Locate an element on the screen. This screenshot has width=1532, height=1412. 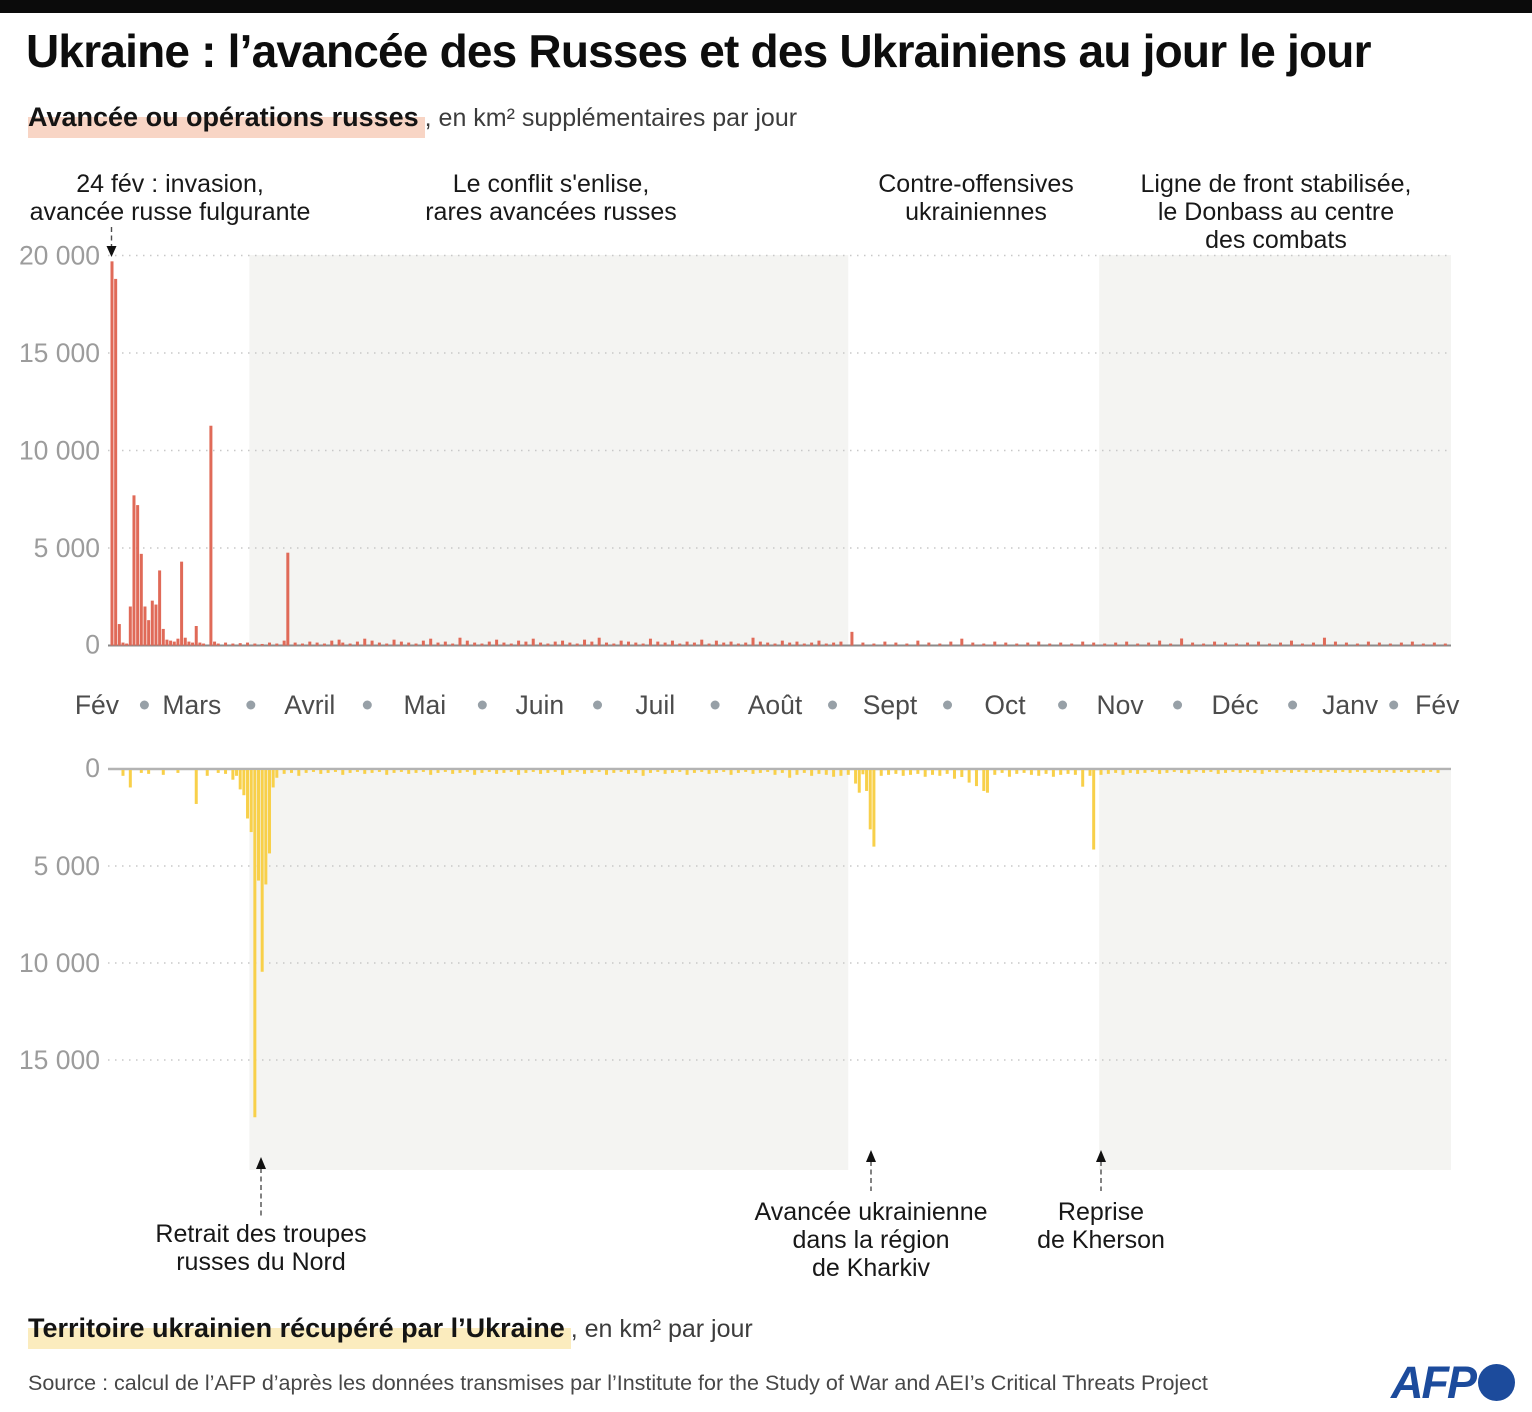
month-label: Mars is located at coordinates (191, 705).